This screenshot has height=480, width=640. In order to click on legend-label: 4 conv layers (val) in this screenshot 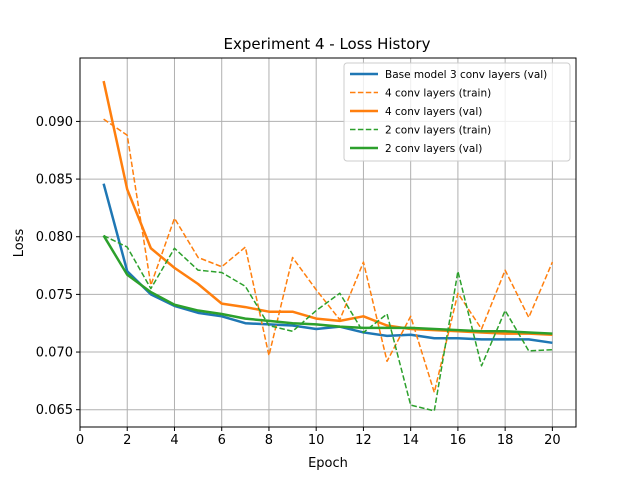, I will do `click(433, 112)`.